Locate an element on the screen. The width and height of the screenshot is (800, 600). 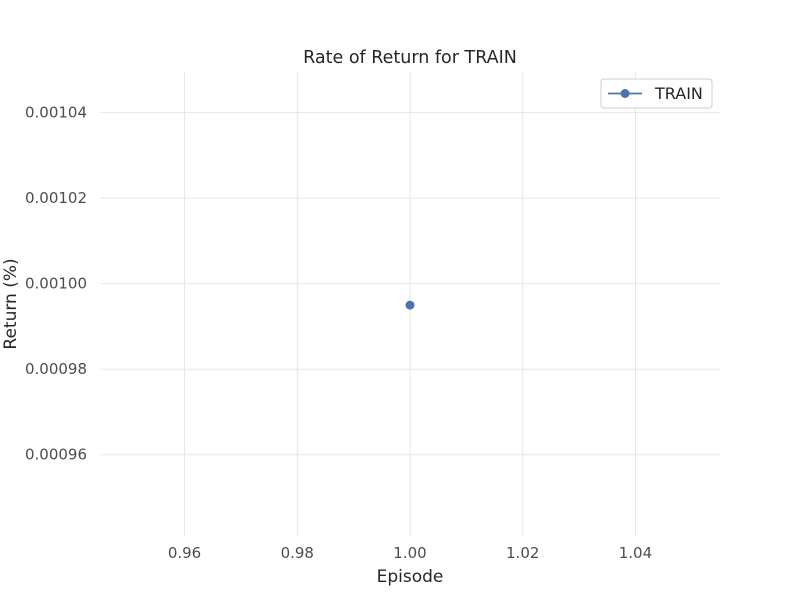
x-tick-label: 1.00 is located at coordinates (409, 553).